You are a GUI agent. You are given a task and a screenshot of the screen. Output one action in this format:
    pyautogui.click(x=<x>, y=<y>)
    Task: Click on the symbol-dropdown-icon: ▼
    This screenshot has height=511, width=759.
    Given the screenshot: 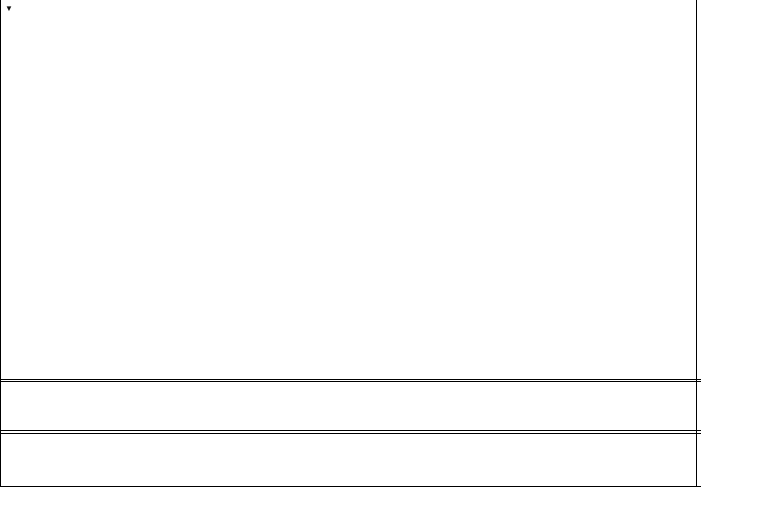 What is the action you would take?
    pyautogui.click(x=9, y=8)
    